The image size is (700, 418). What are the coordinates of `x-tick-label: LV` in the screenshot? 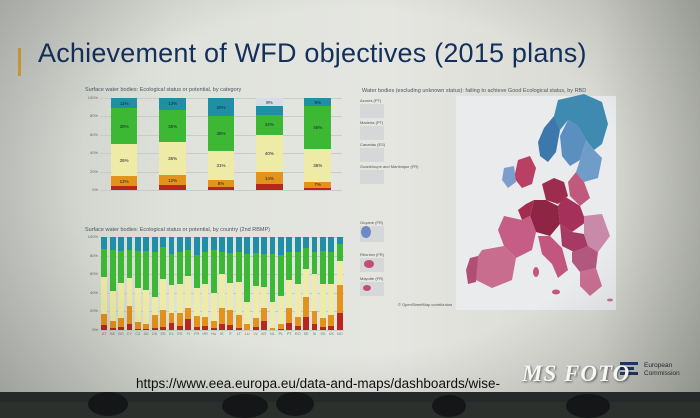 It's located at (255, 334).